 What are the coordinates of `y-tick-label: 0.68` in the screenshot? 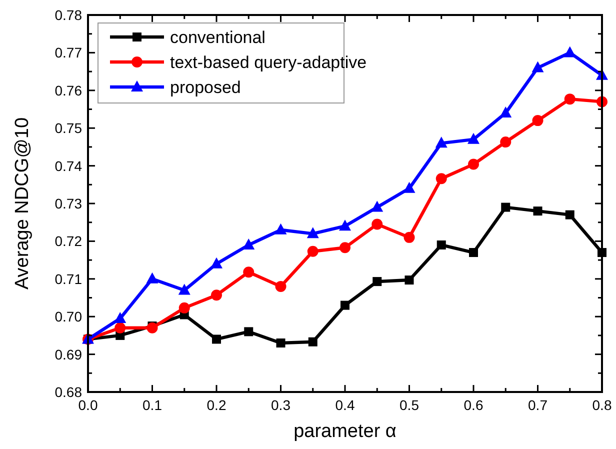 It's located at (68, 392).